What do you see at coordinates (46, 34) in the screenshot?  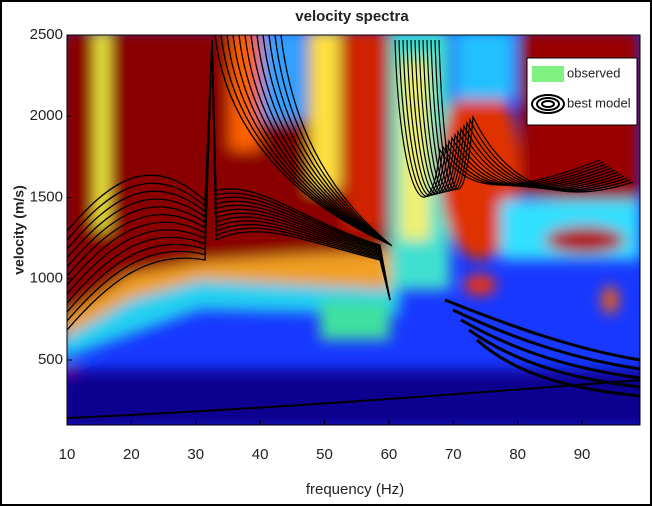 I see `y-tick-label: 2500` at bounding box center [46, 34].